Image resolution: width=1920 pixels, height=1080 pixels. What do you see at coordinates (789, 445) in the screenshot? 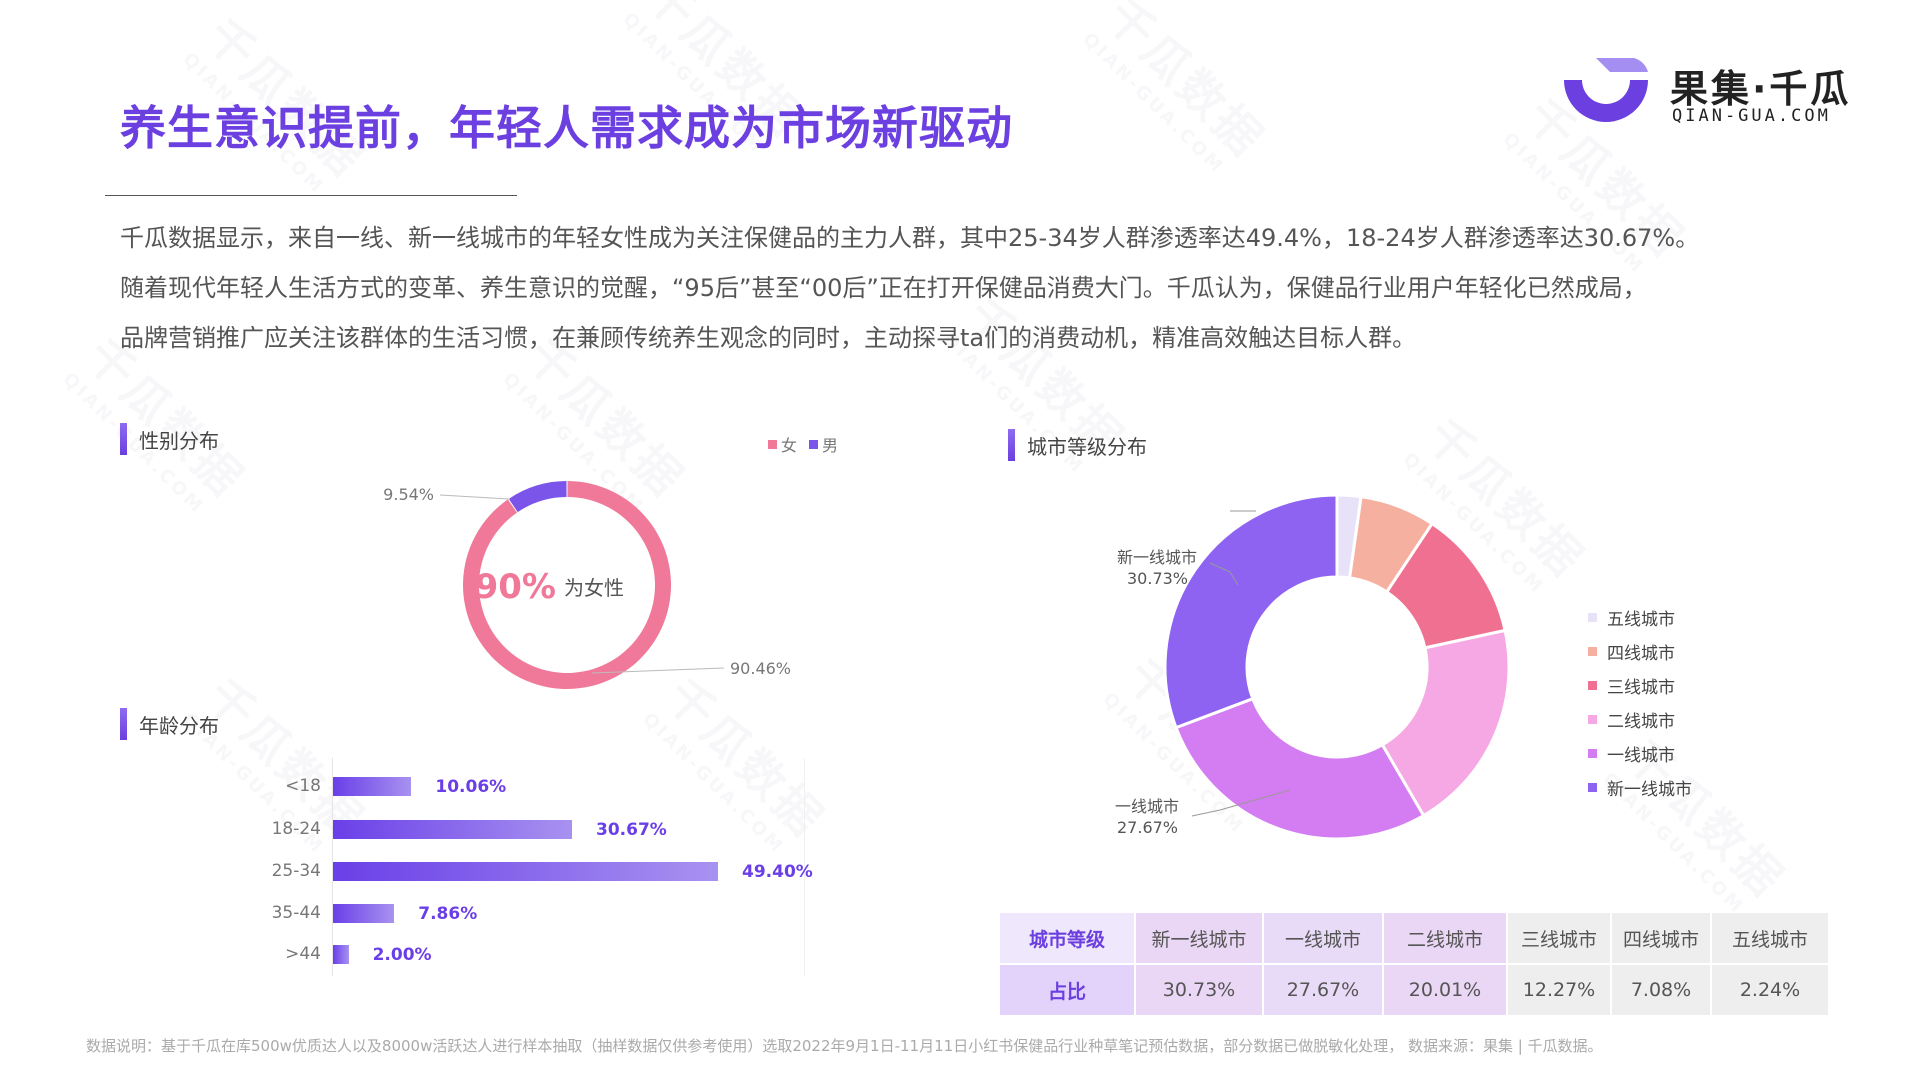
I see `legend-label-female: 女` at bounding box center [789, 445].